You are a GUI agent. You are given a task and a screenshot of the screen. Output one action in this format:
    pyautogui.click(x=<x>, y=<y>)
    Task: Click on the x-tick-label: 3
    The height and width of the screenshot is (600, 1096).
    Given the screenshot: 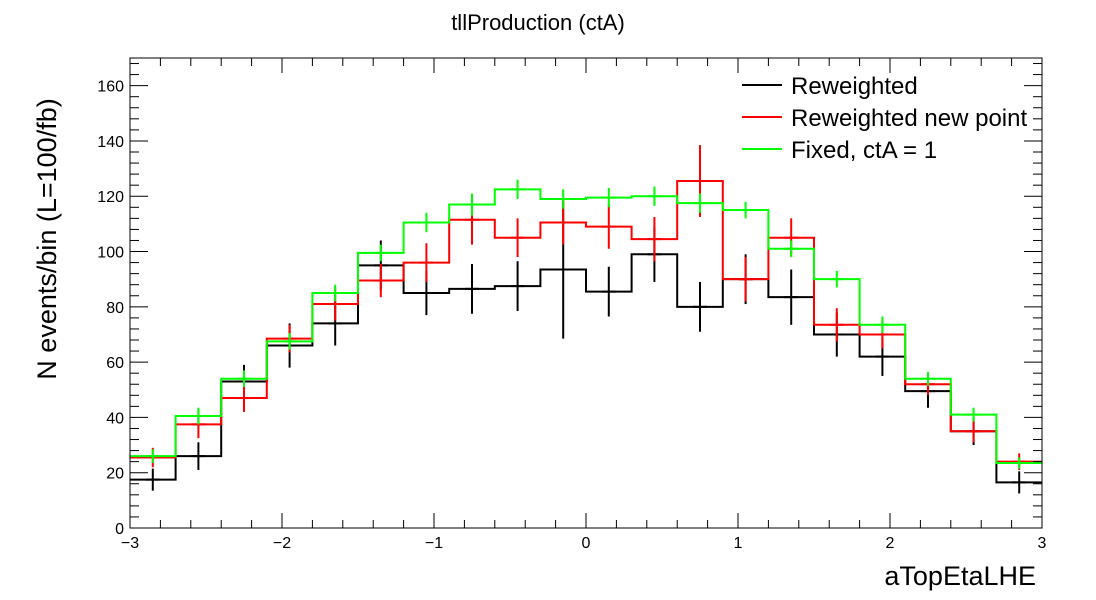 What is the action you would take?
    pyautogui.click(x=1042, y=543)
    